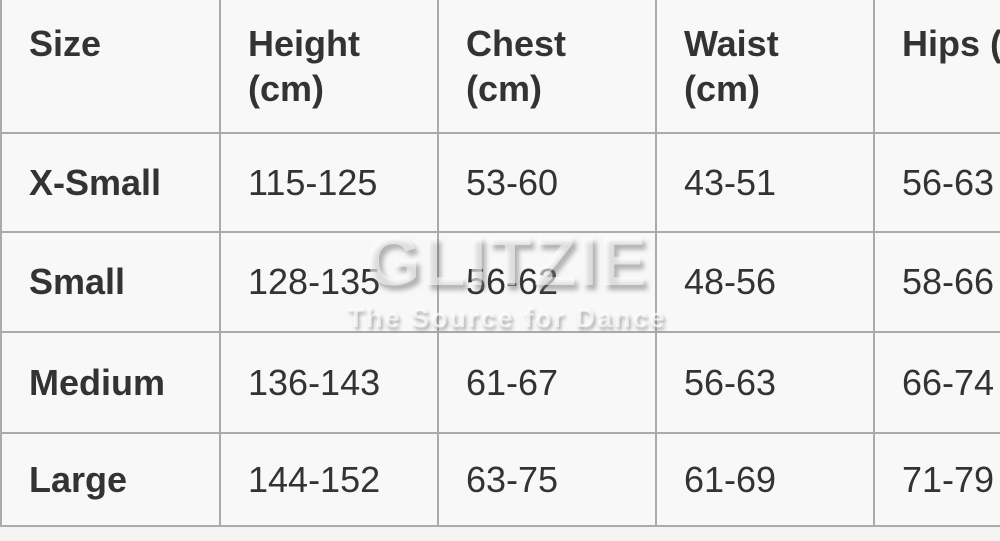 This screenshot has height=541, width=1000. I want to click on hips-cell: 66-74, so click(936, 382).